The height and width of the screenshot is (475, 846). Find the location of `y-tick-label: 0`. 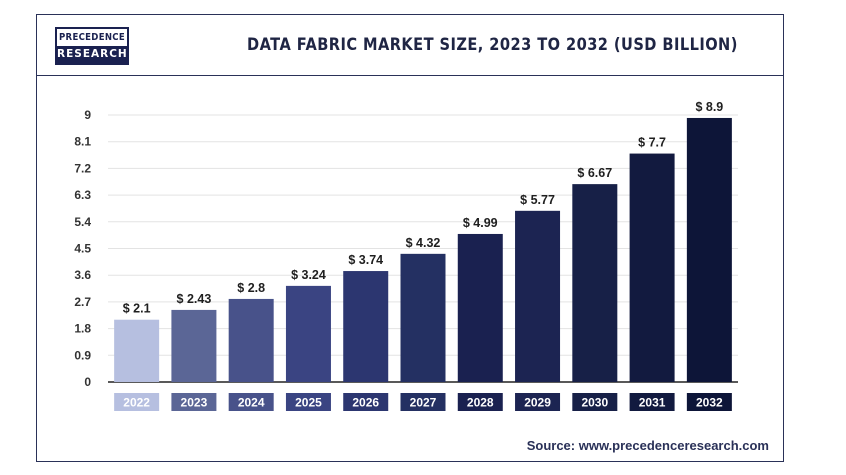

y-tick-label: 0 is located at coordinates (87, 382).